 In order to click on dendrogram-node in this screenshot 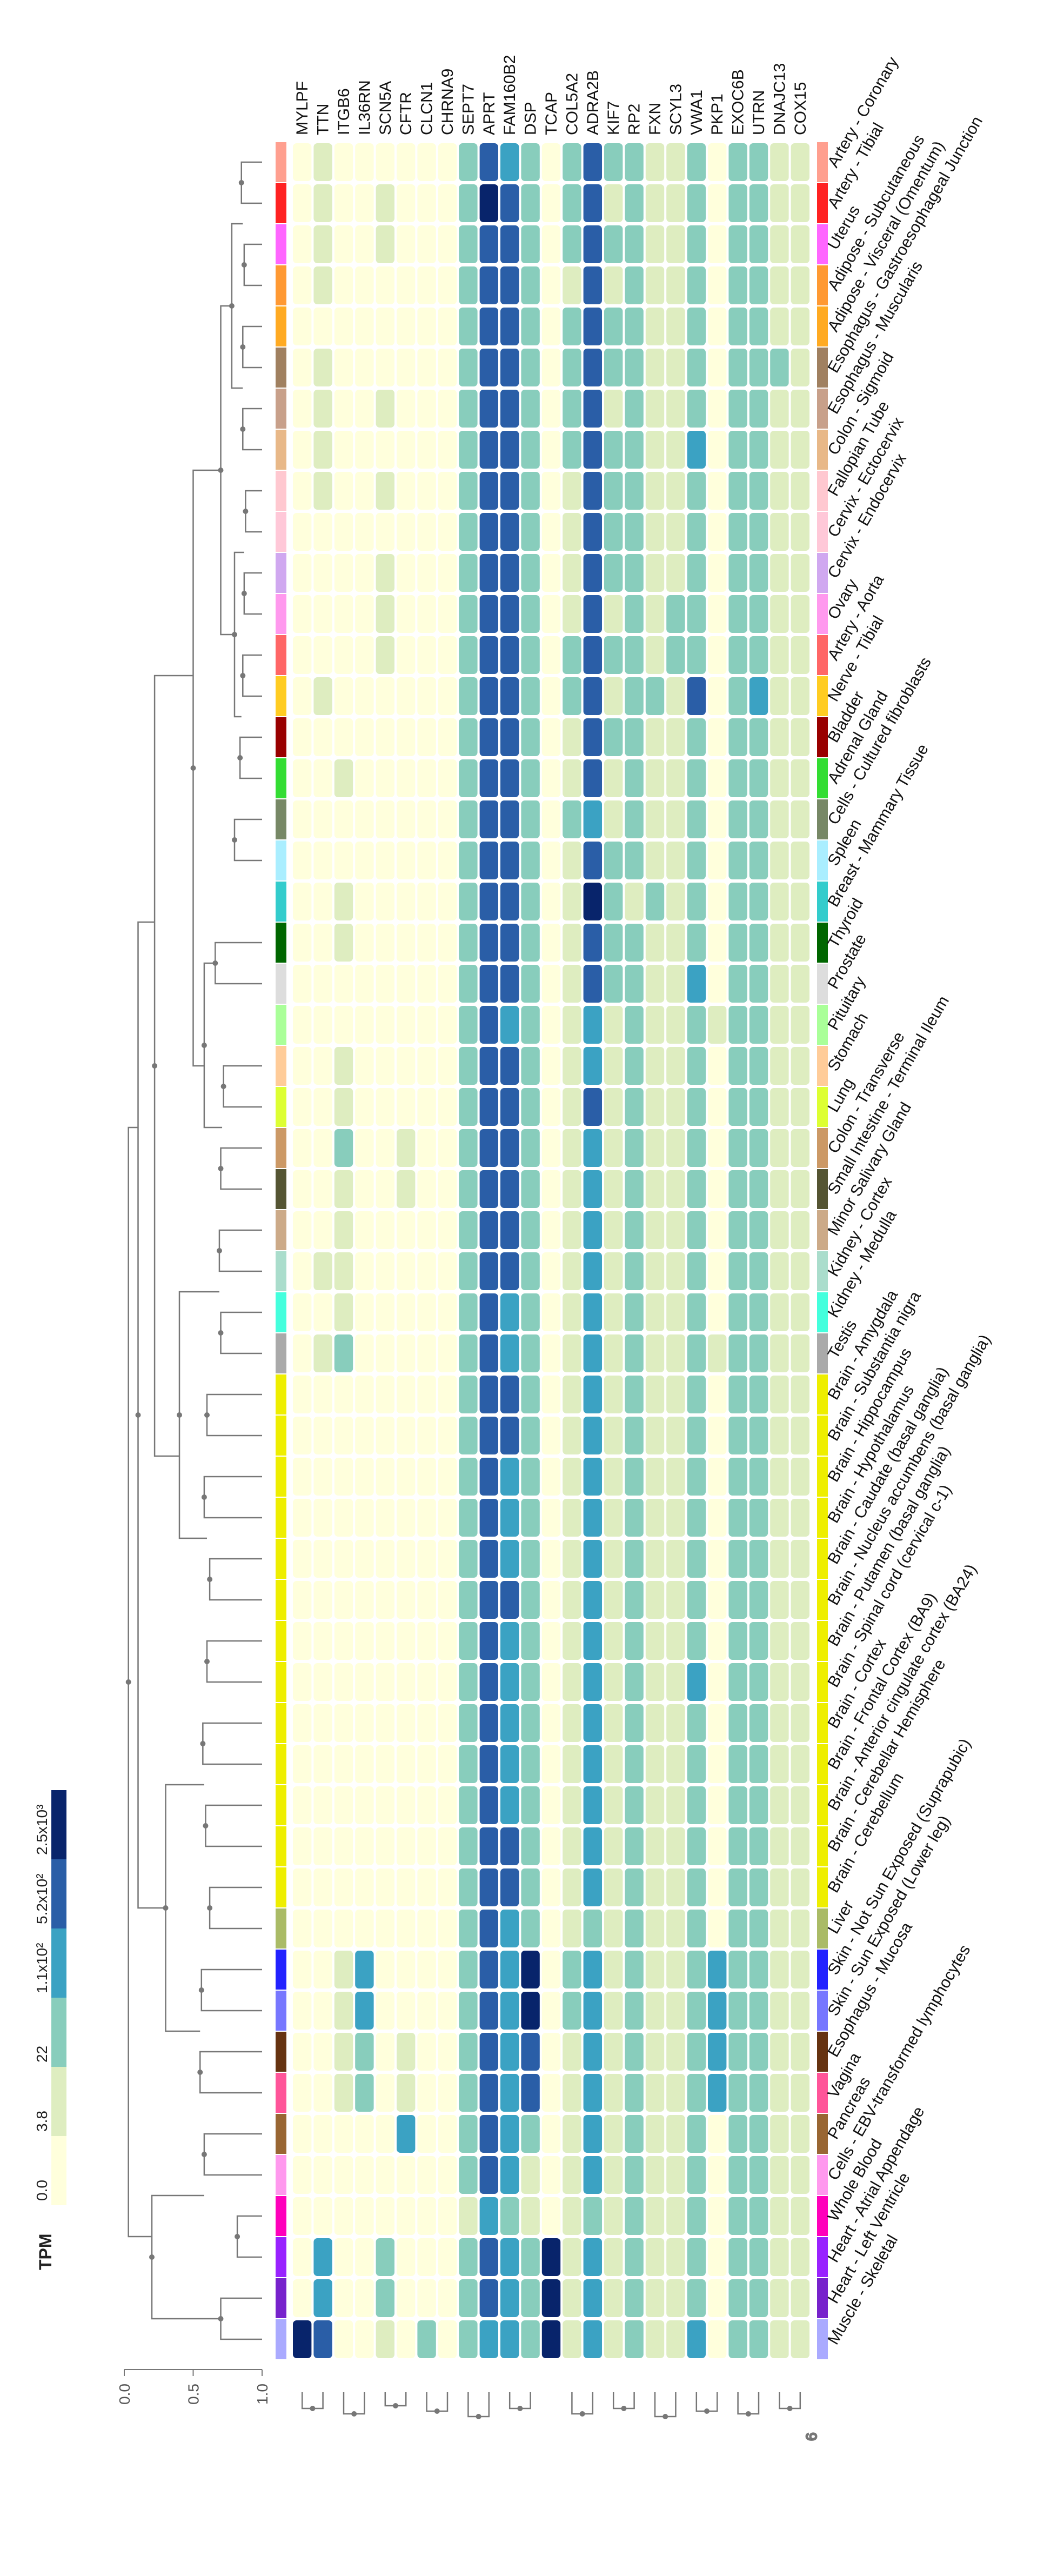, I will do `click(240, 757)`.